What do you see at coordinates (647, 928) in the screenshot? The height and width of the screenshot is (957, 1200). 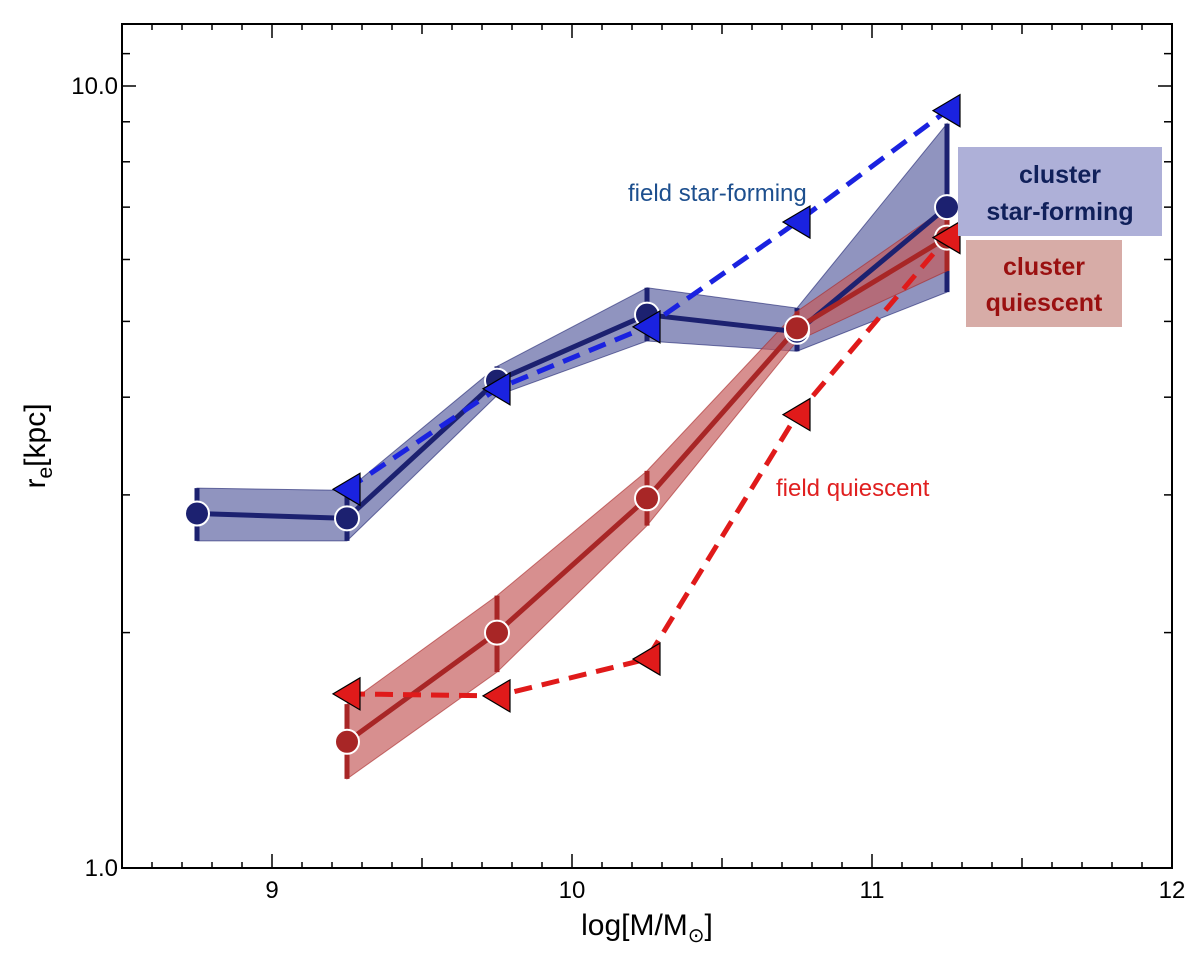 I see `x-axis-title: log[M/M⊙]` at bounding box center [647, 928].